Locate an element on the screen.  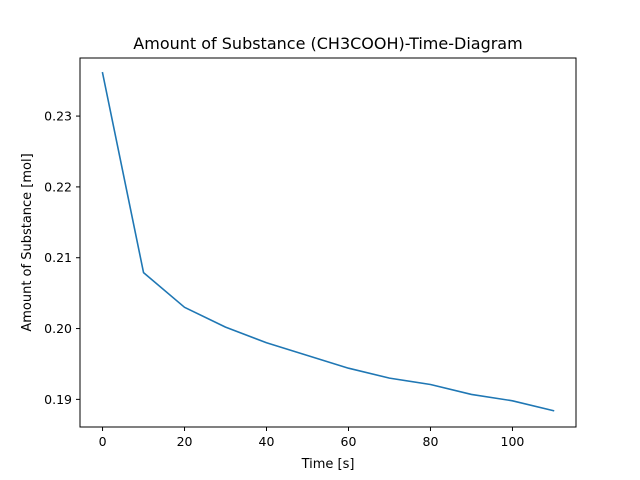
x-tick-label: 40 is located at coordinates (267, 441).